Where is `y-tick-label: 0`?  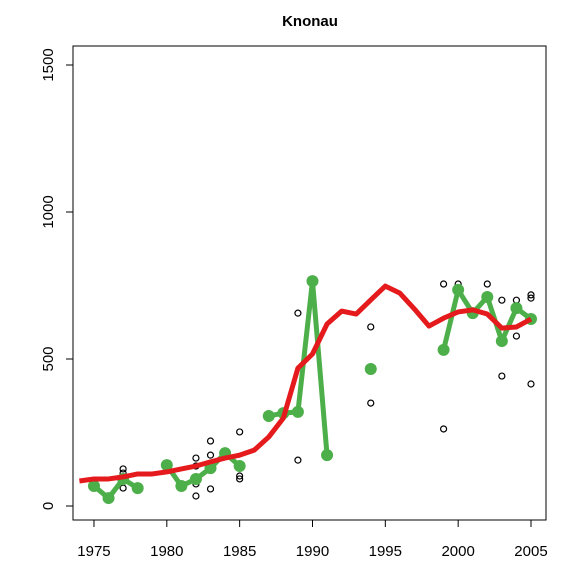
y-tick-label: 0 is located at coordinates (48, 506).